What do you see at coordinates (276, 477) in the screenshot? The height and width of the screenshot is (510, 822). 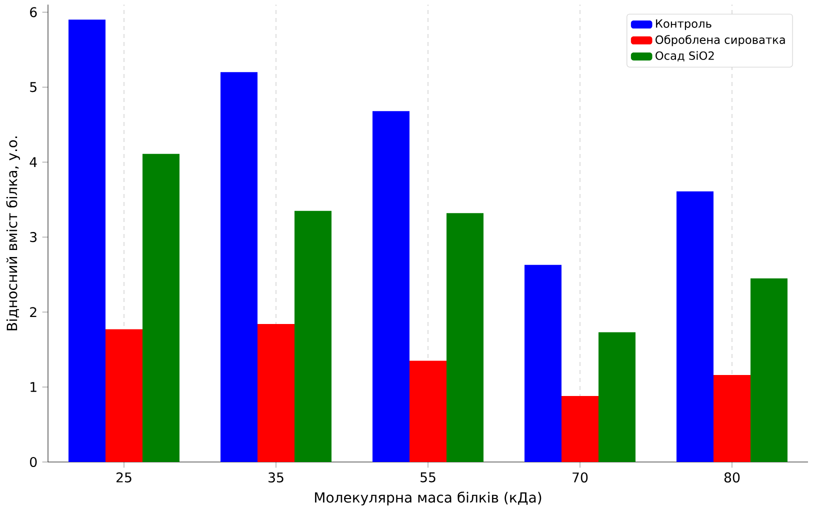 I see `x-tick-label: 35` at bounding box center [276, 477].